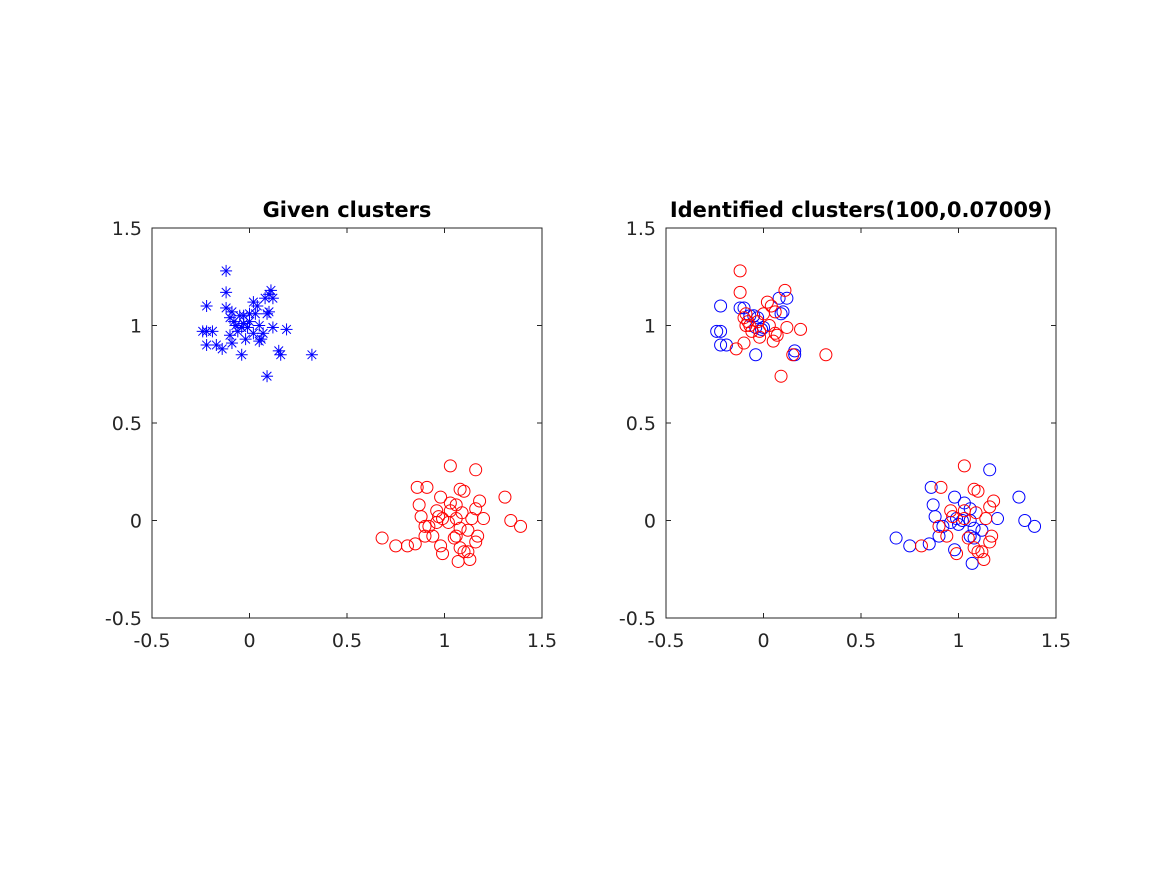 Image resolution: width=1167 pixels, height=875 pixels. I want to click on y-tick-label: 1, so click(650, 327).